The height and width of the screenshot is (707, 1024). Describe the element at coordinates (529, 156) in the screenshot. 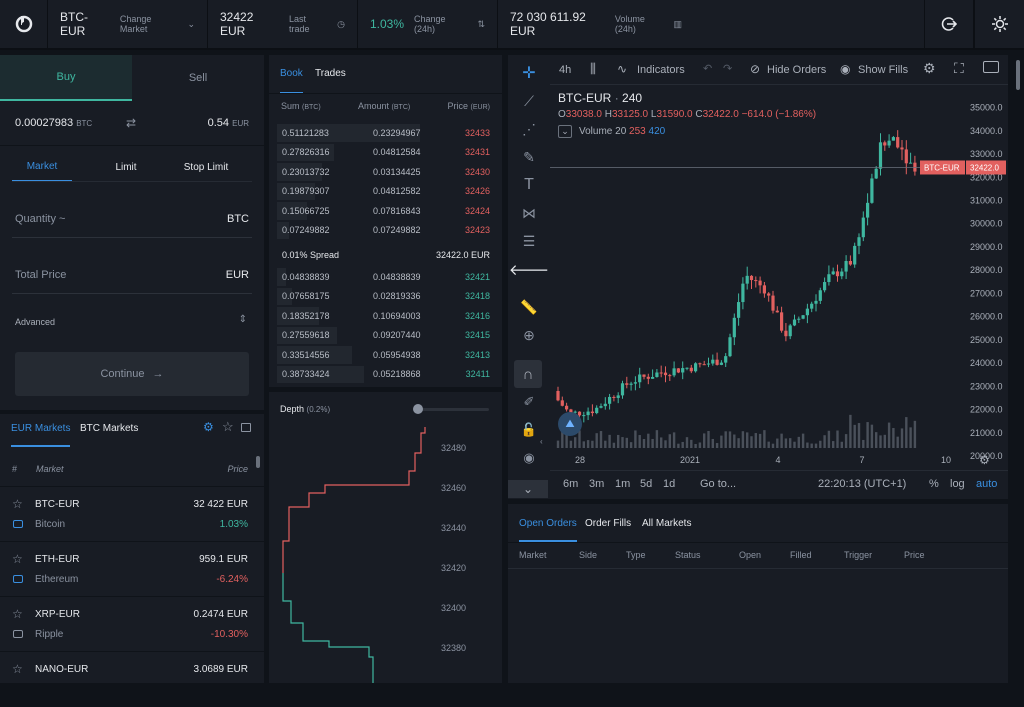

I see `brush-icon: ✎` at that location.